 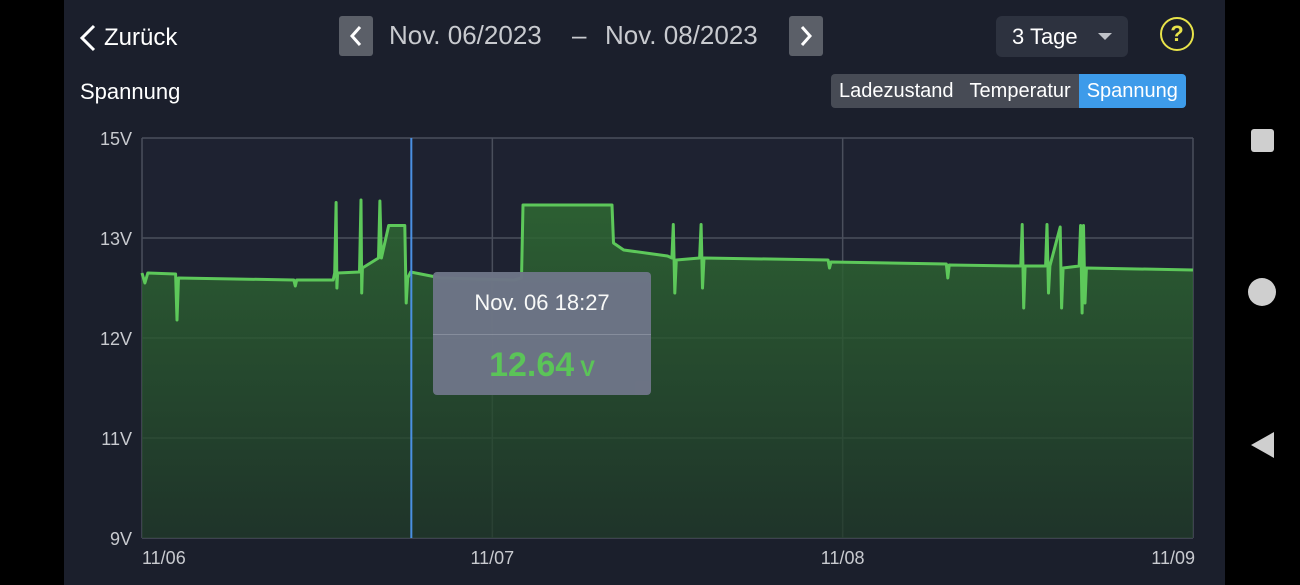 I want to click on section-title: Spannung, so click(x=130, y=91).